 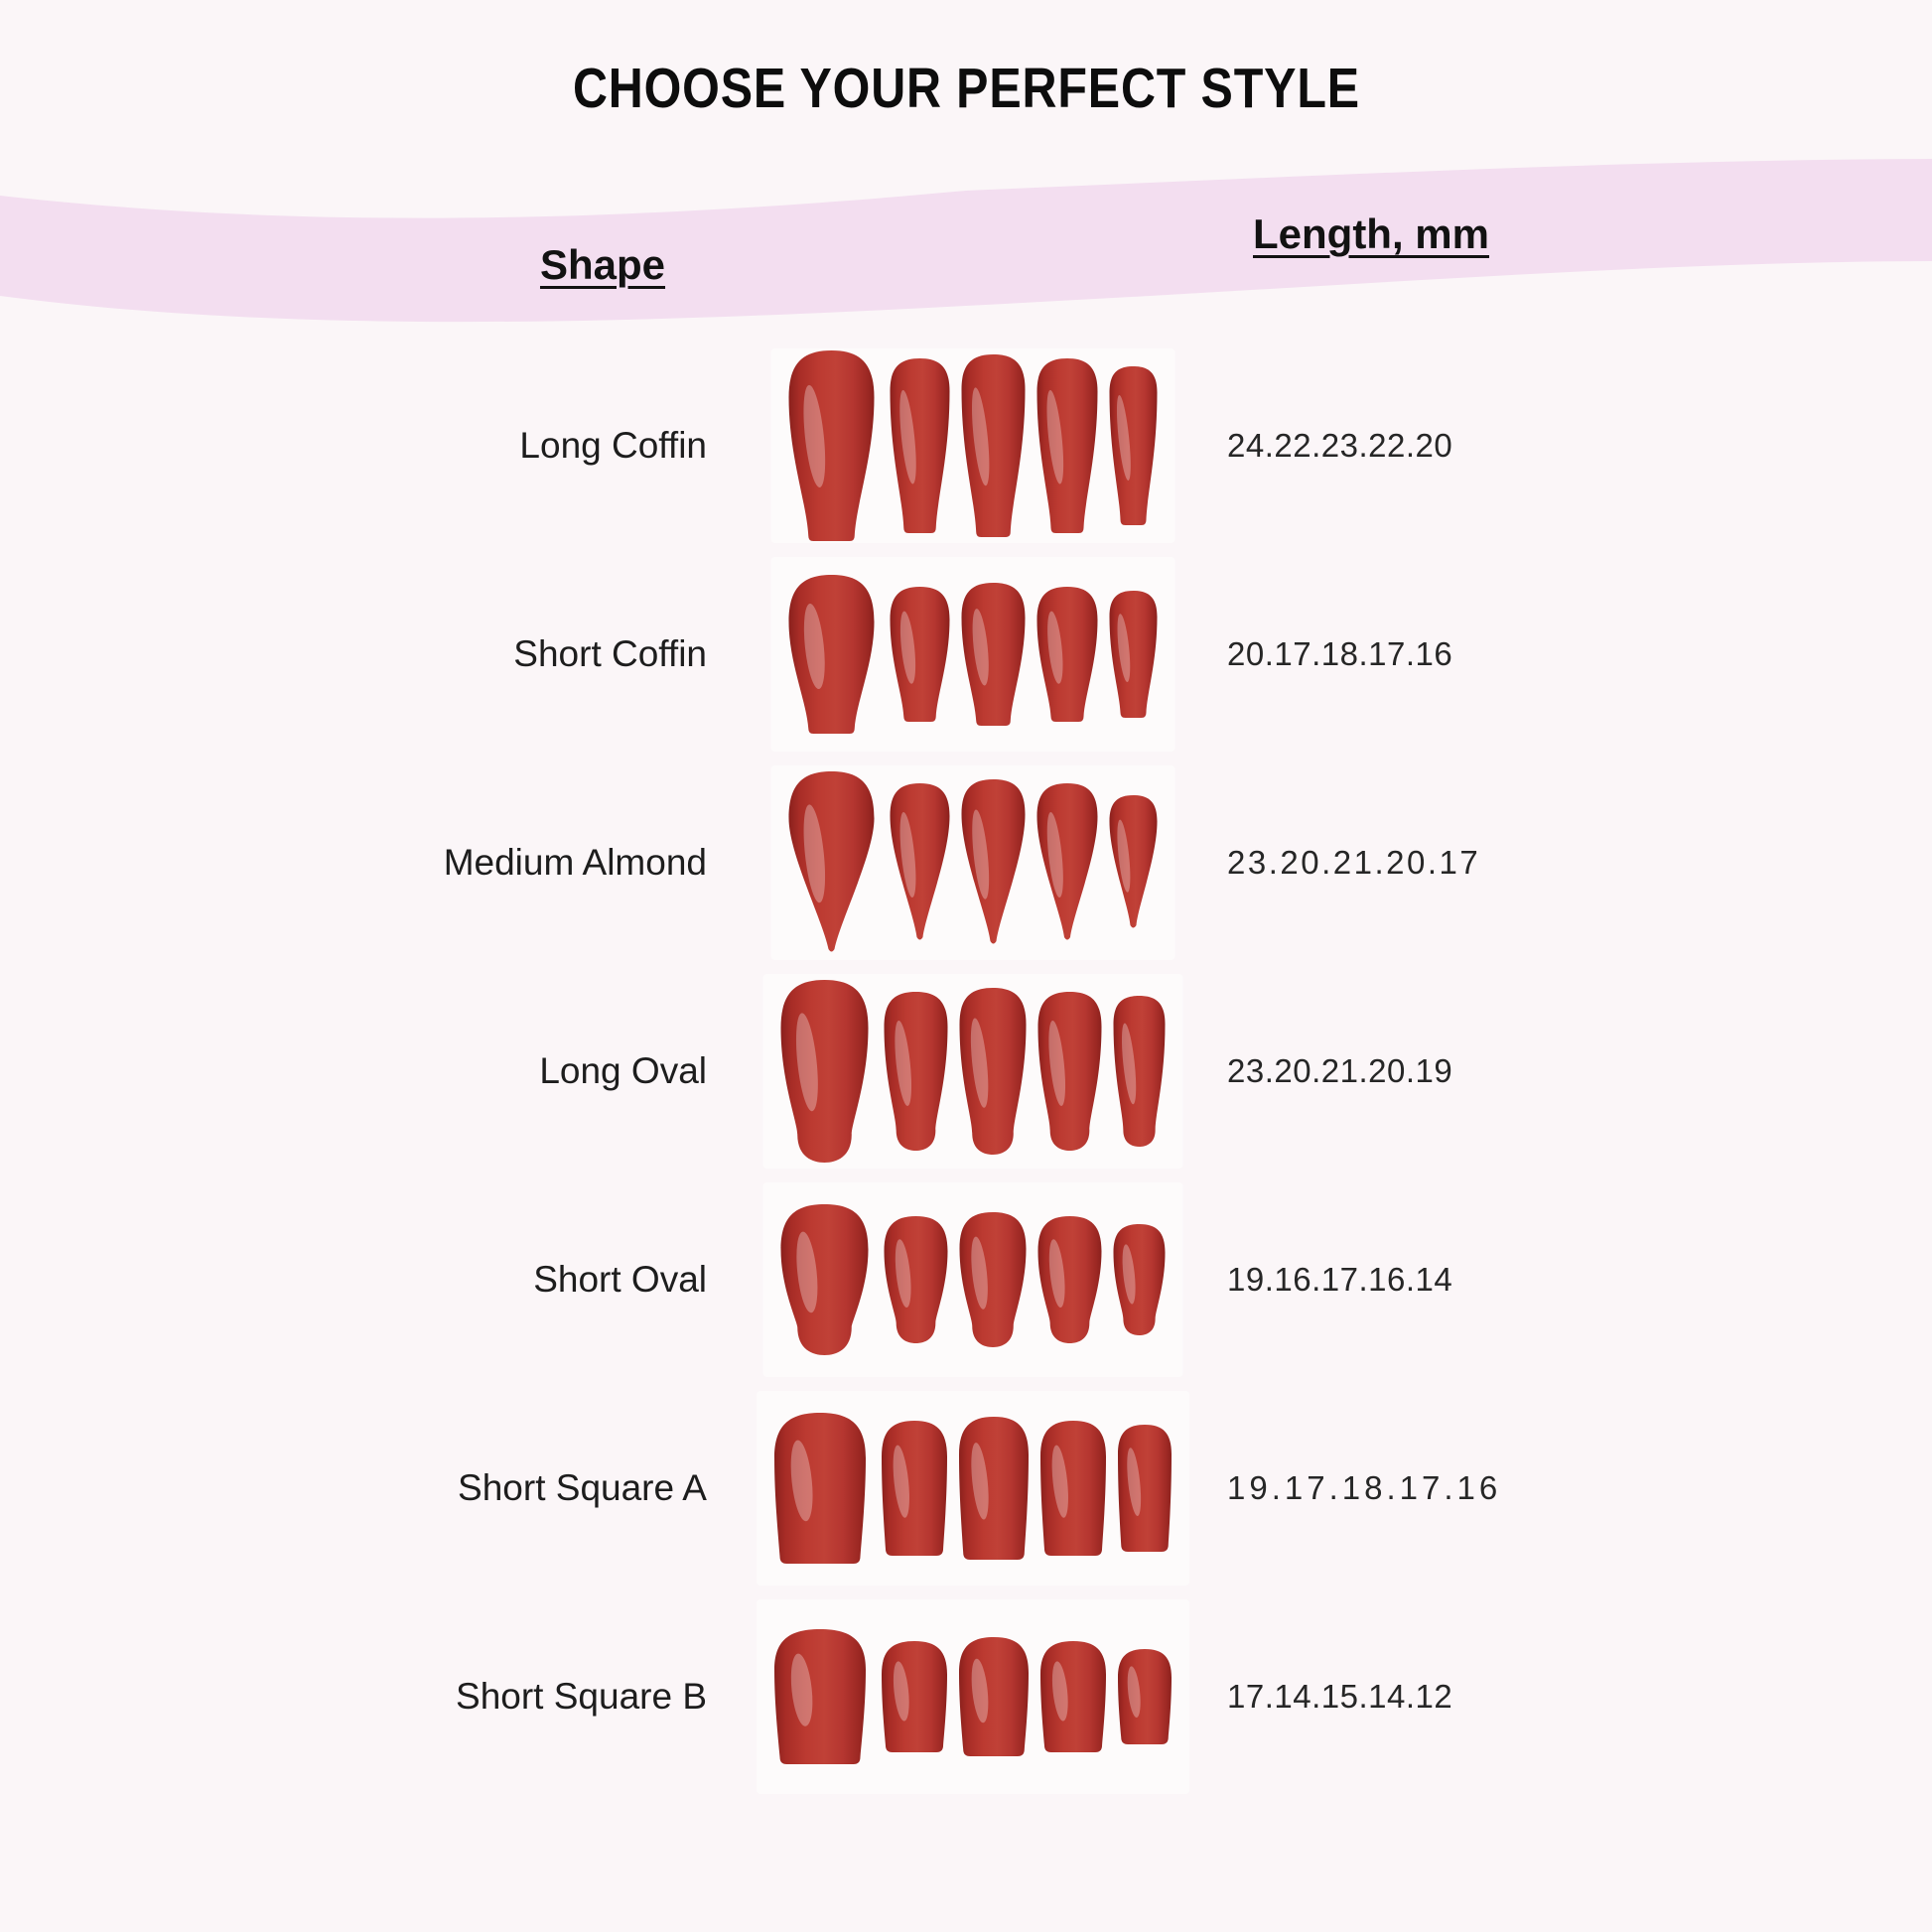 I want to click on table-row: Short Square A 19.17.18.17.16, so click(x=966, y=1488).